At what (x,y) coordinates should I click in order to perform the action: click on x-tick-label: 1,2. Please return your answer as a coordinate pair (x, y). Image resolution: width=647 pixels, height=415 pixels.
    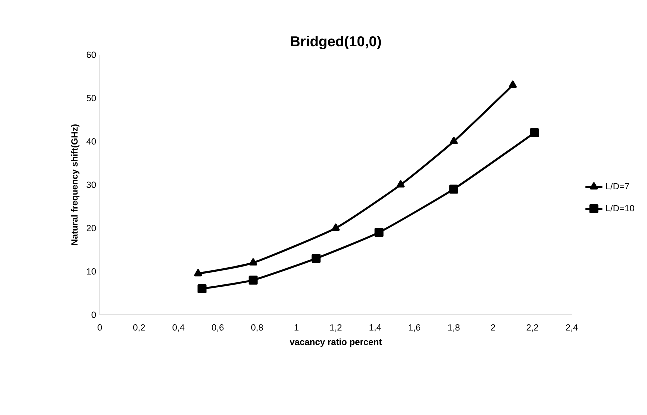
    Looking at the image, I should click on (336, 328).